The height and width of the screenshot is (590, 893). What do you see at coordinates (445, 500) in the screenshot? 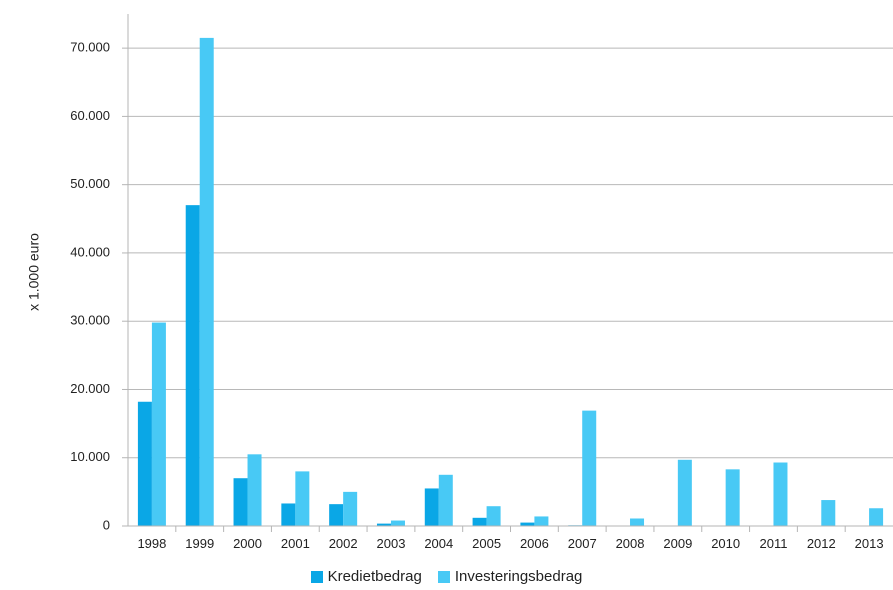
I see `bar-investeringsbedrag-2004` at bounding box center [445, 500].